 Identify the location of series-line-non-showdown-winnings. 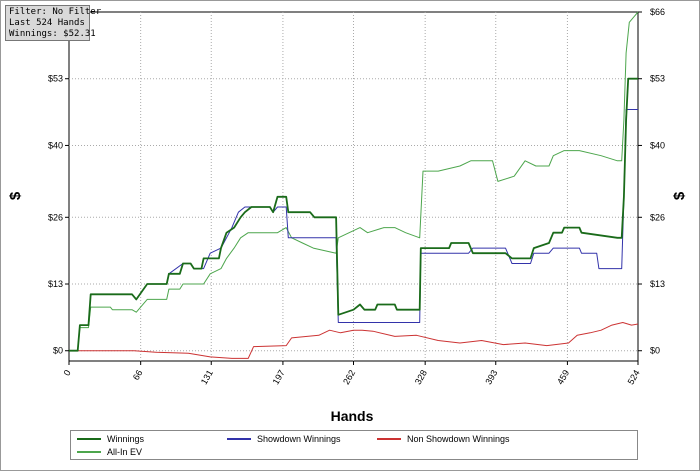
(354, 340).